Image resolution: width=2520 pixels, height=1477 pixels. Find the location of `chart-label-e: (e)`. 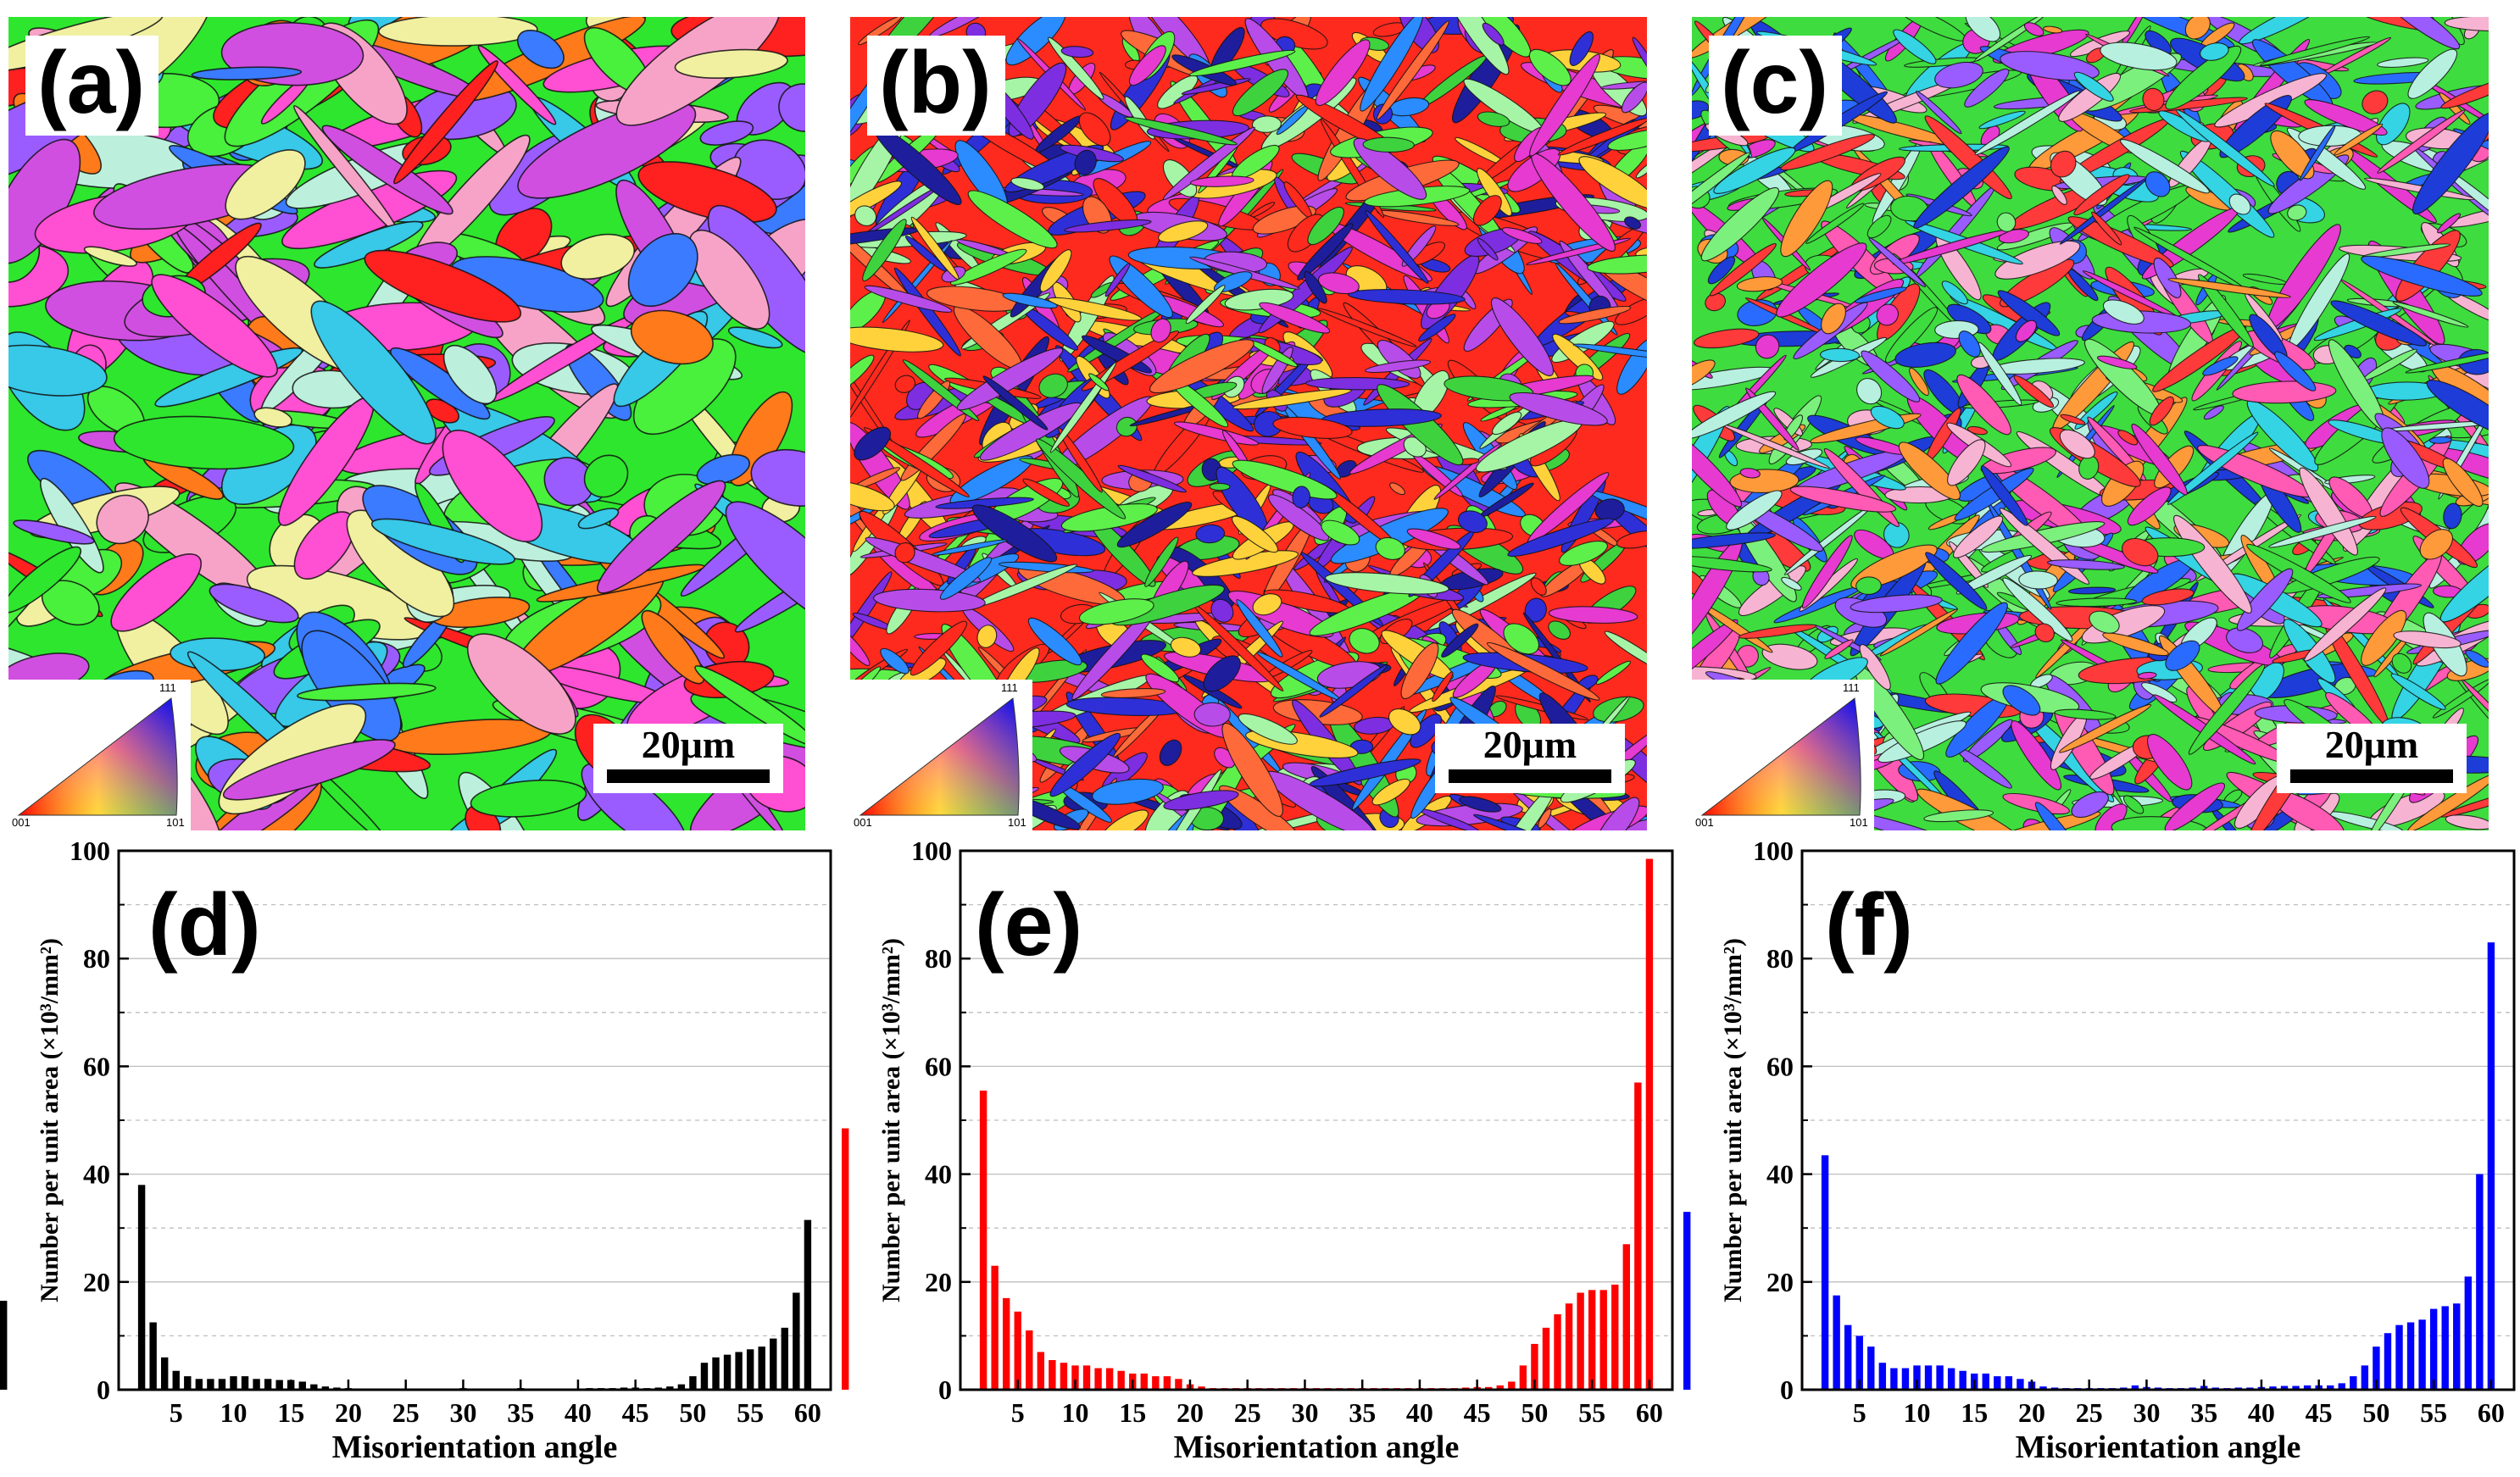

chart-label-e: (e) is located at coordinates (1029, 925).